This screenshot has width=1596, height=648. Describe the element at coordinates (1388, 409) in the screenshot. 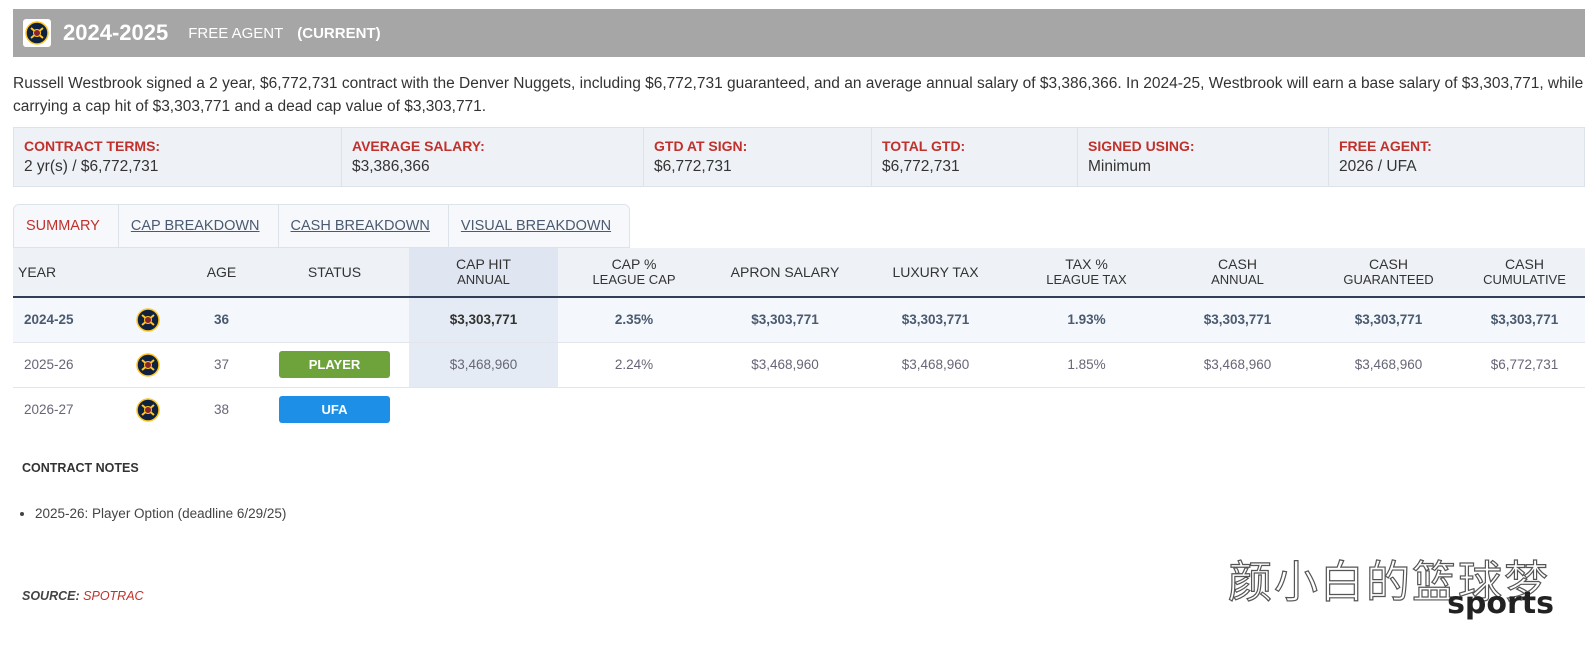

I see `cell-cash-guaranteed` at that location.